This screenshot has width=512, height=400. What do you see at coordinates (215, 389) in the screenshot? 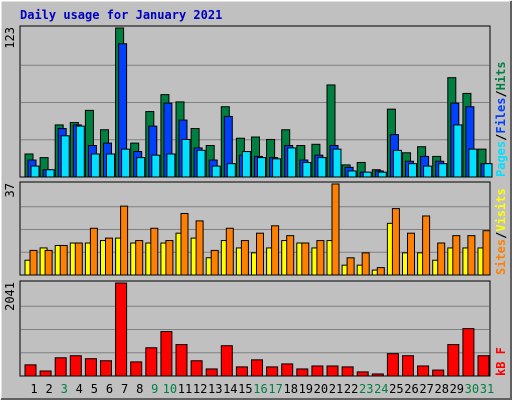
I see `x-tick-label: 13` at bounding box center [215, 389].